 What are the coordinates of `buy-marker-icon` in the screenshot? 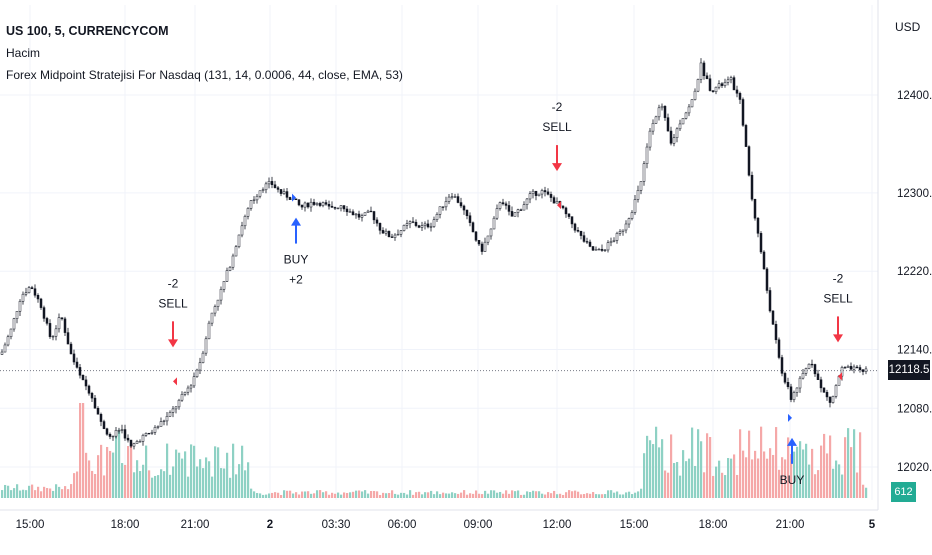 It's located at (790, 417).